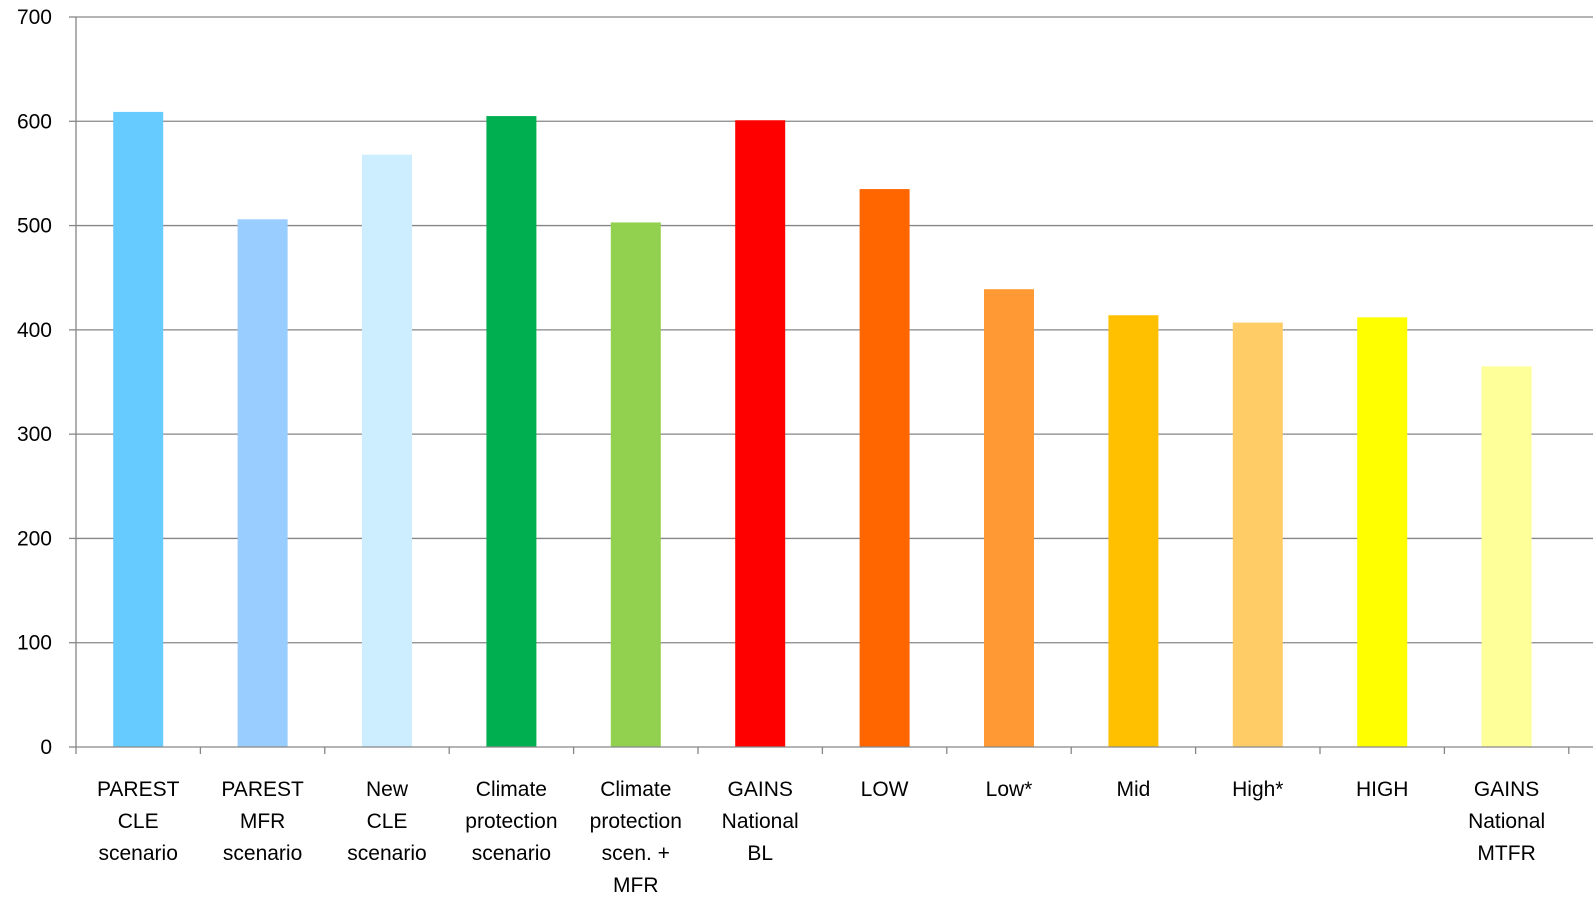  What do you see at coordinates (34, 330) in the screenshot?
I see `y-tick-label: 400` at bounding box center [34, 330].